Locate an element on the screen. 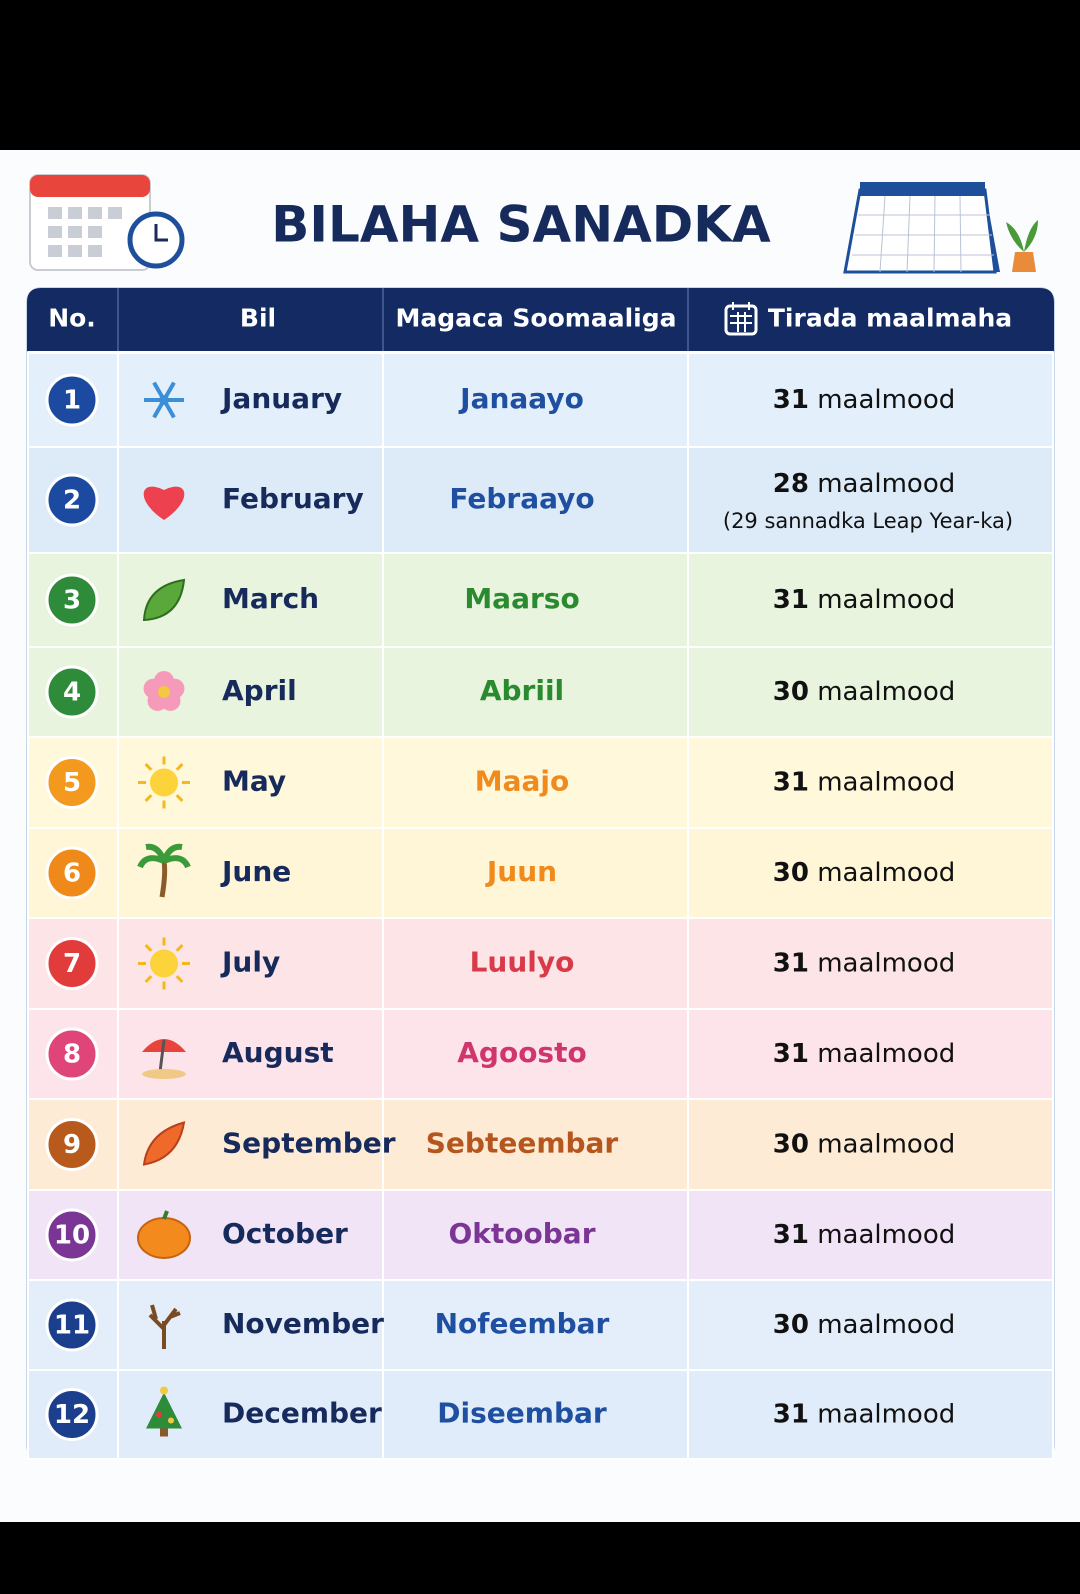 This screenshot has width=1080, height=1594. calendar-header-icon is located at coordinates (741, 319).